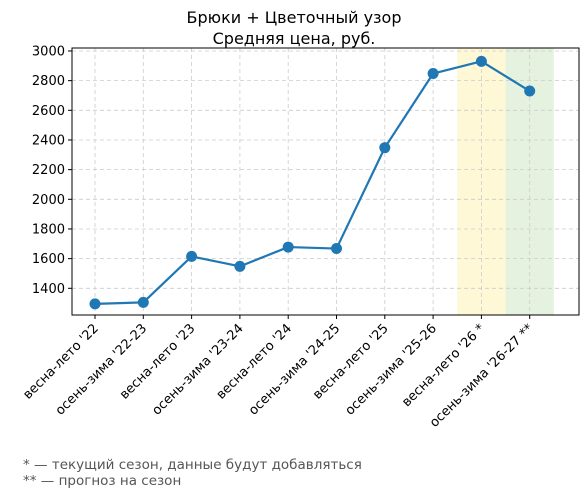  What do you see at coordinates (48, 111) in the screenshot?
I see `y-tick-label-6: 2600` at bounding box center [48, 111].